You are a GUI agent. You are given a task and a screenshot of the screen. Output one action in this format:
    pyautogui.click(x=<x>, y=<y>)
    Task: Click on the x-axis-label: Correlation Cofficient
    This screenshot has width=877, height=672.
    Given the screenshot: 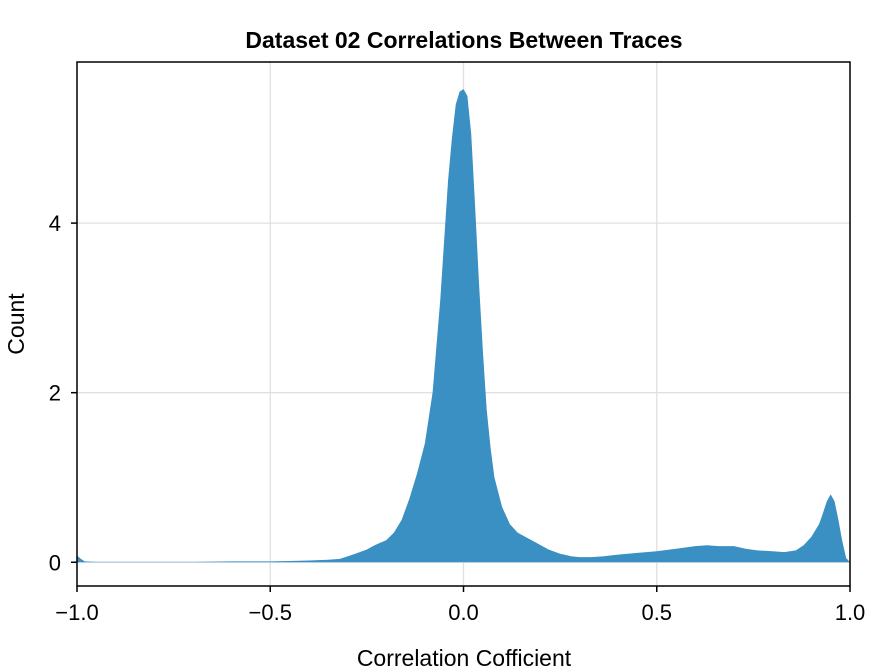 What is the action you would take?
    pyautogui.click(x=464, y=658)
    